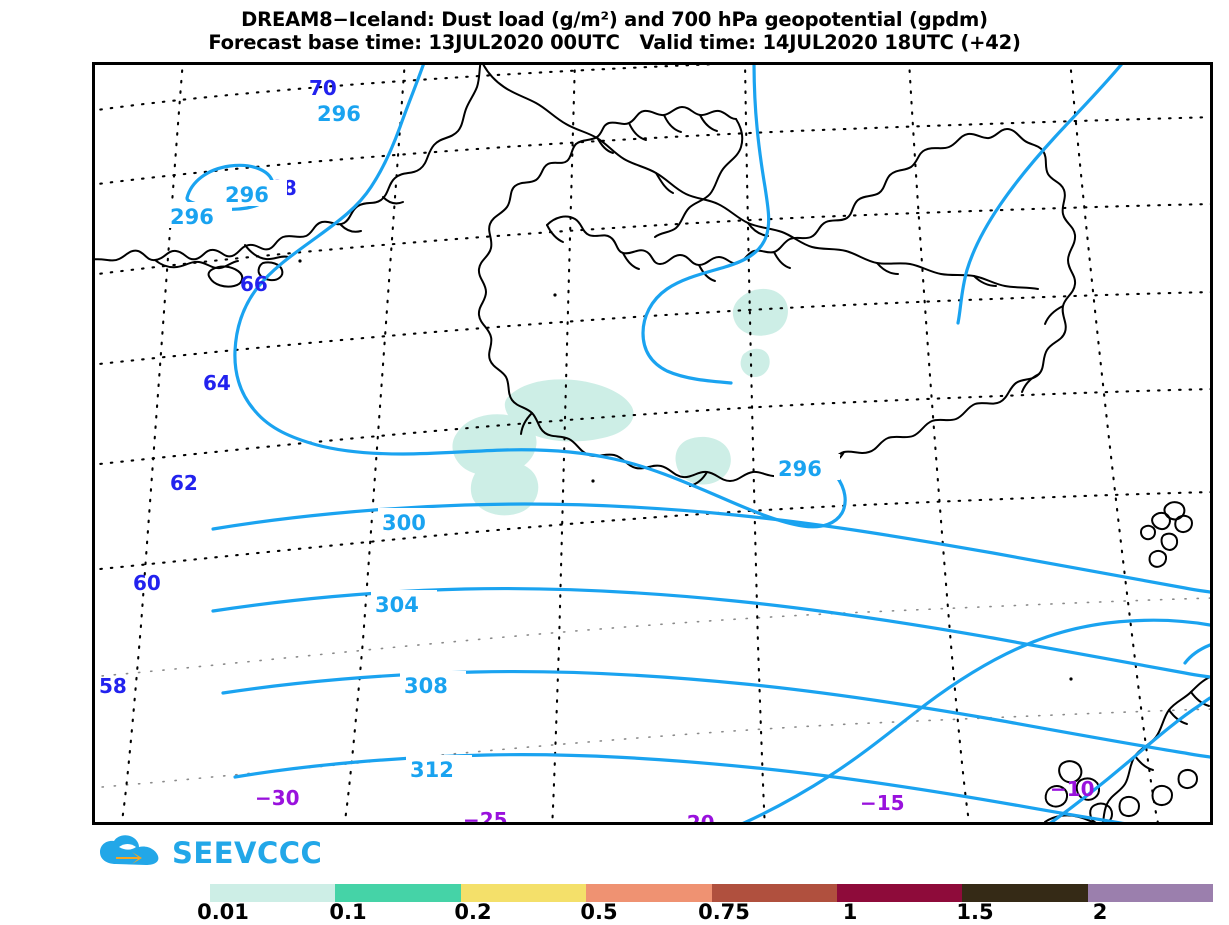 This screenshot has height=925, width=1229. Describe the element at coordinates (724, 912) in the screenshot. I see `colorbar-tick: 0.75` at that location.